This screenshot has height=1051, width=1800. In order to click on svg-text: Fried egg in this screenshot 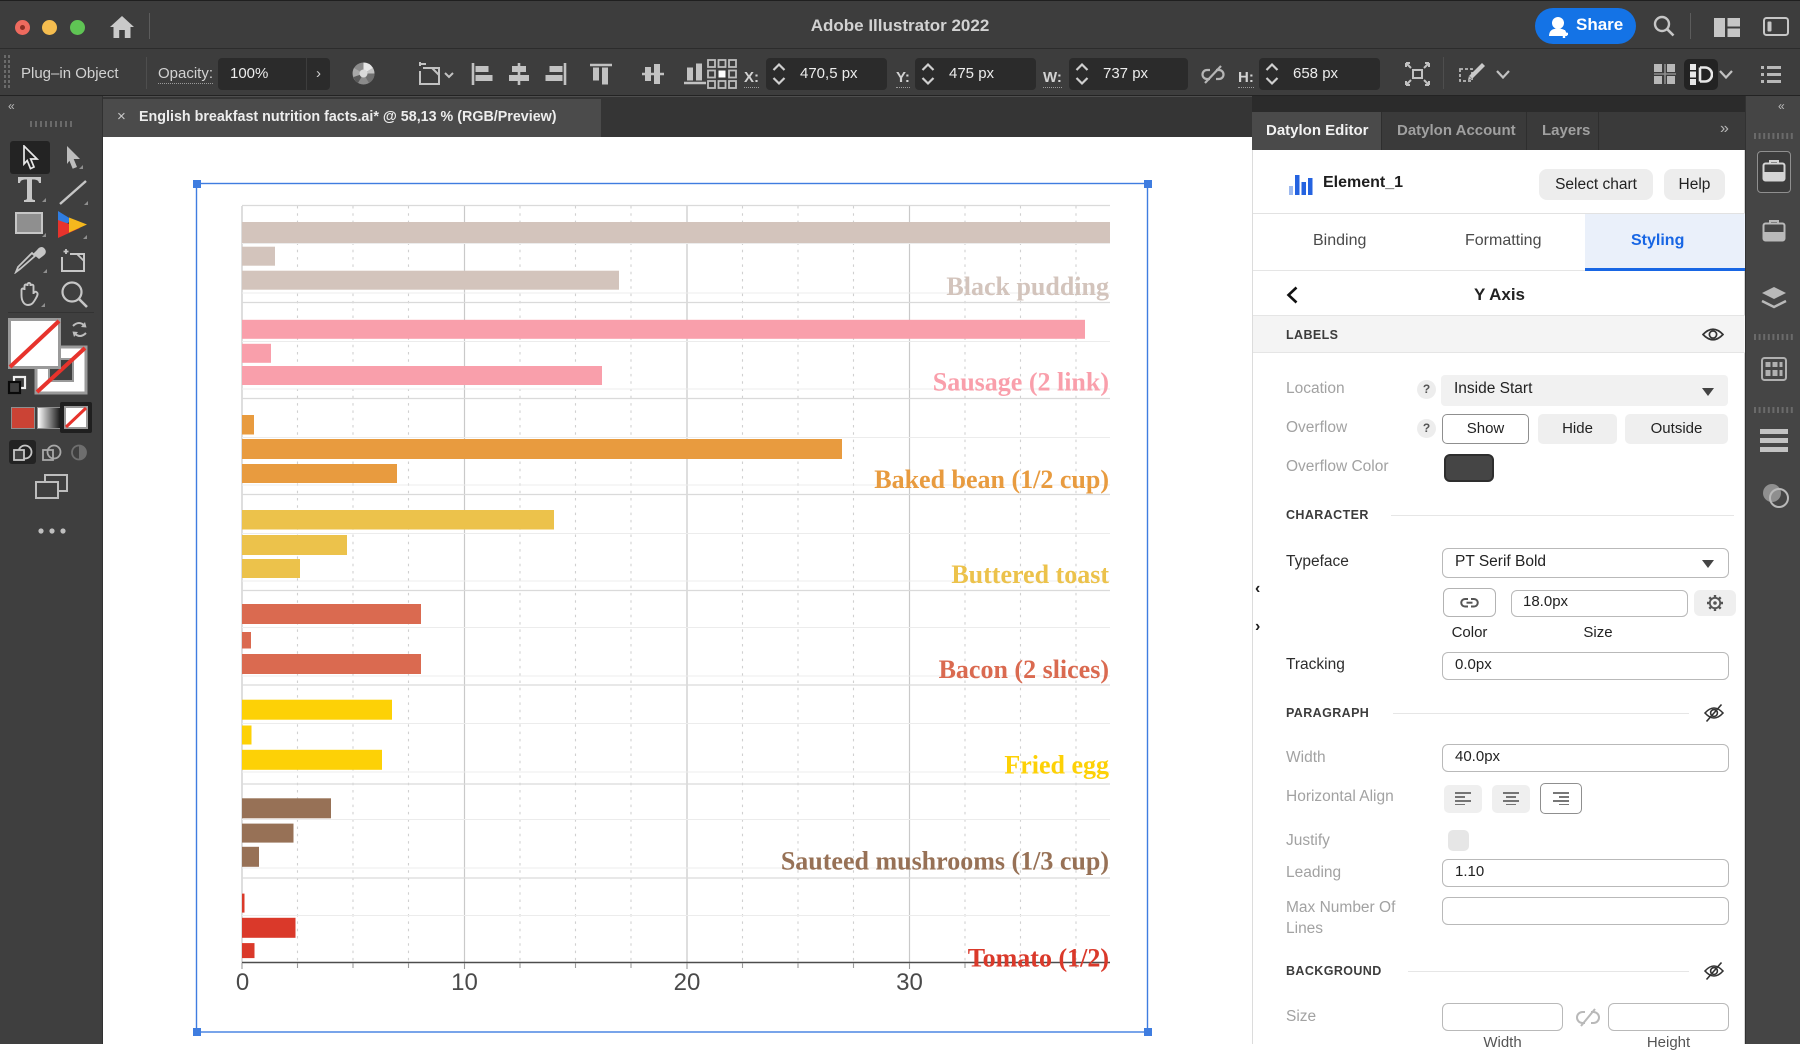, I will do `click(1056, 765)`.